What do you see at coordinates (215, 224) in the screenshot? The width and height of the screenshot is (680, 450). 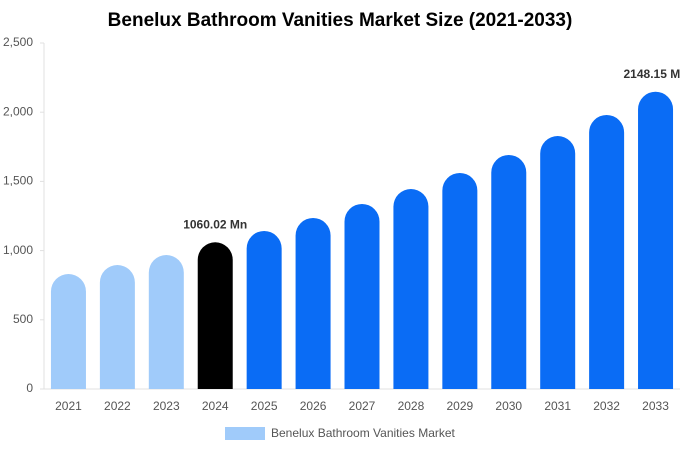 I see `data-label: 1060.02 Mn` at bounding box center [215, 224].